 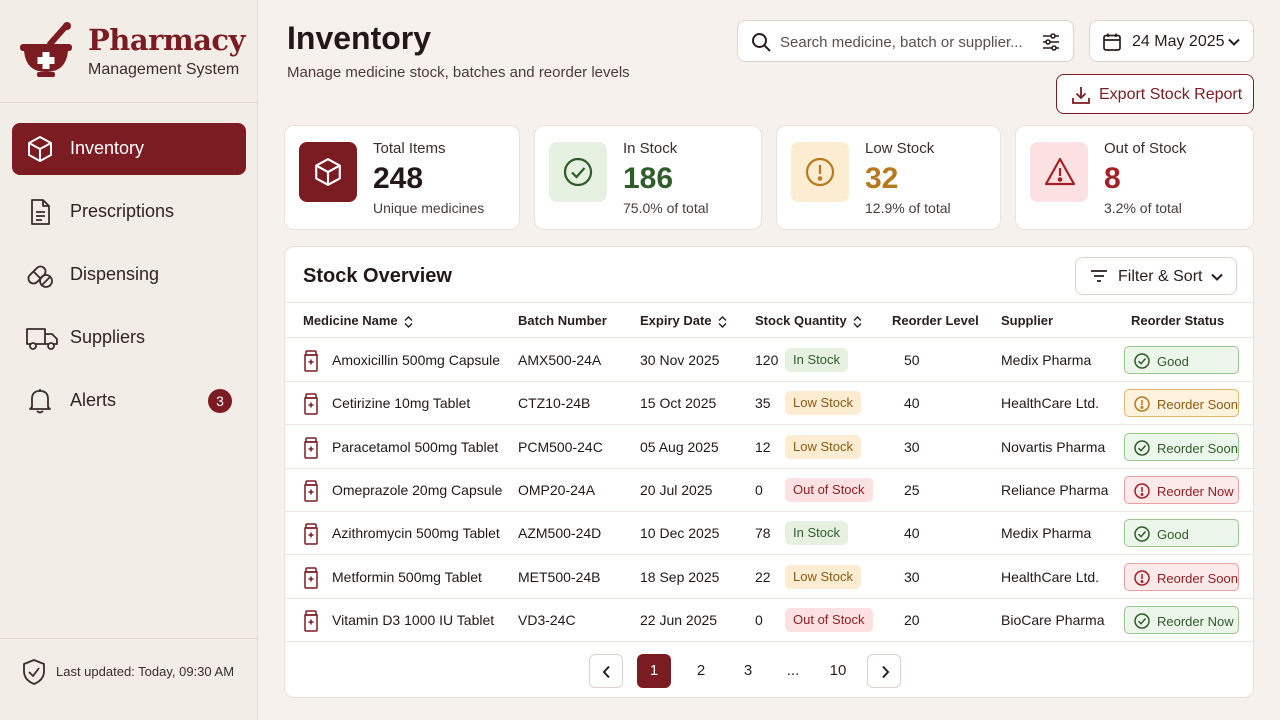 I want to click on pill-icon, so click(x=40, y=276).